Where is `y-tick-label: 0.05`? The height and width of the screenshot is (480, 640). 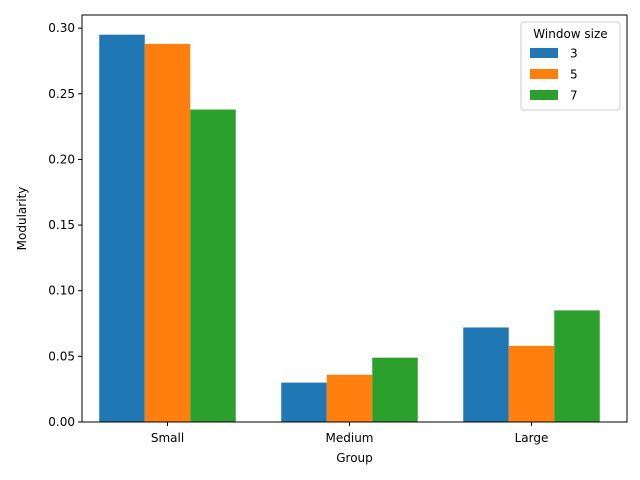
y-tick-label: 0.05 is located at coordinates (61, 356).